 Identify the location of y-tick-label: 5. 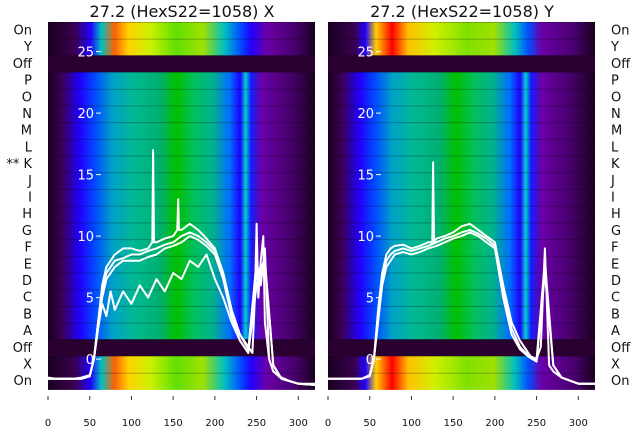
(90, 299).